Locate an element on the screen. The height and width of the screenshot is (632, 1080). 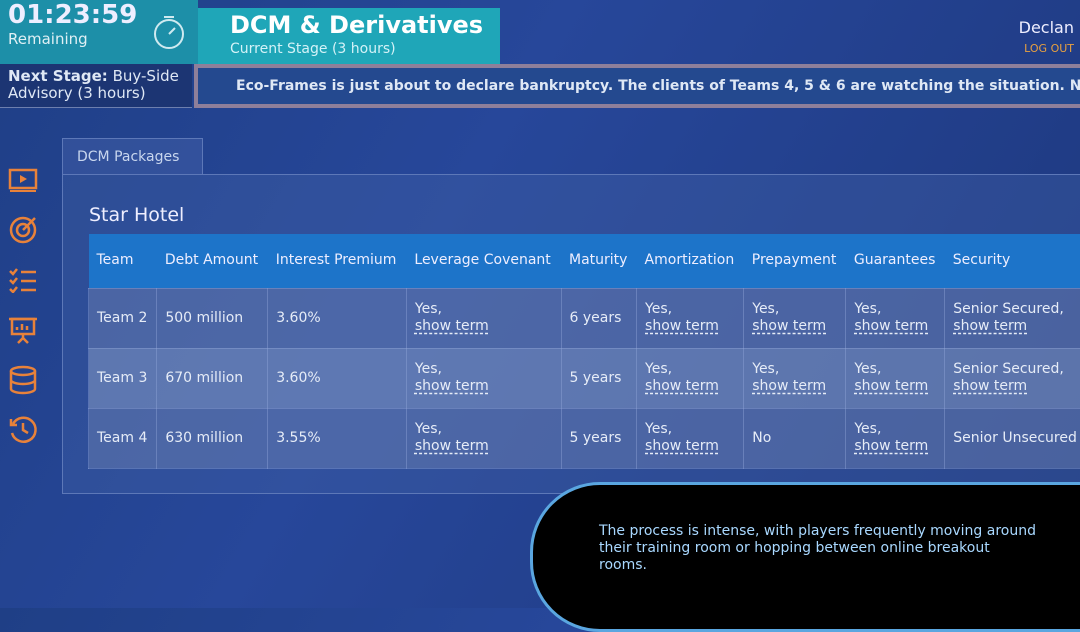
cell-text: Team 4 is located at coordinates (122, 438).